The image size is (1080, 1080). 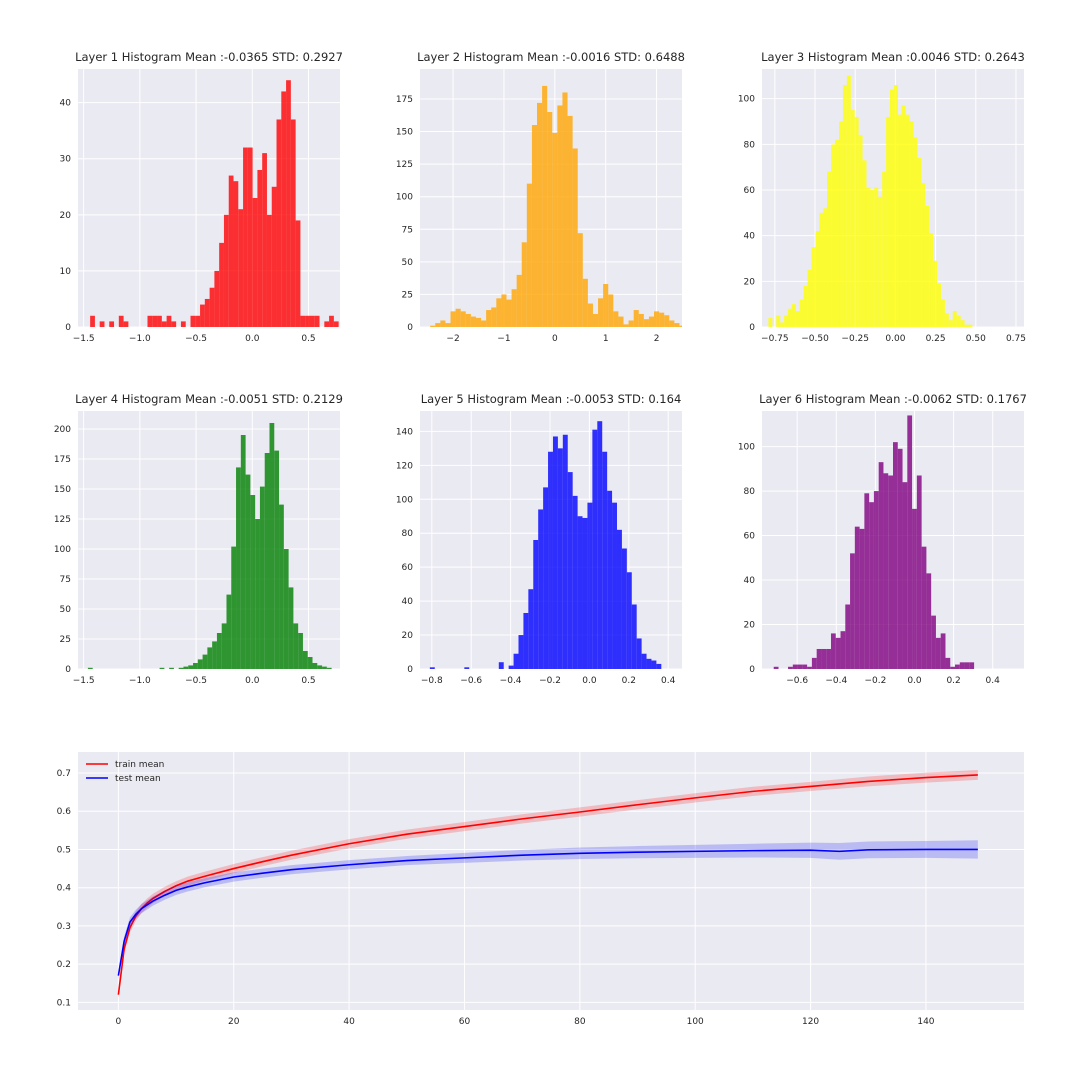 What do you see at coordinates (139, 765) in the screenshot?
I see `legend-label: train mean` at bounding box center [139, 765].